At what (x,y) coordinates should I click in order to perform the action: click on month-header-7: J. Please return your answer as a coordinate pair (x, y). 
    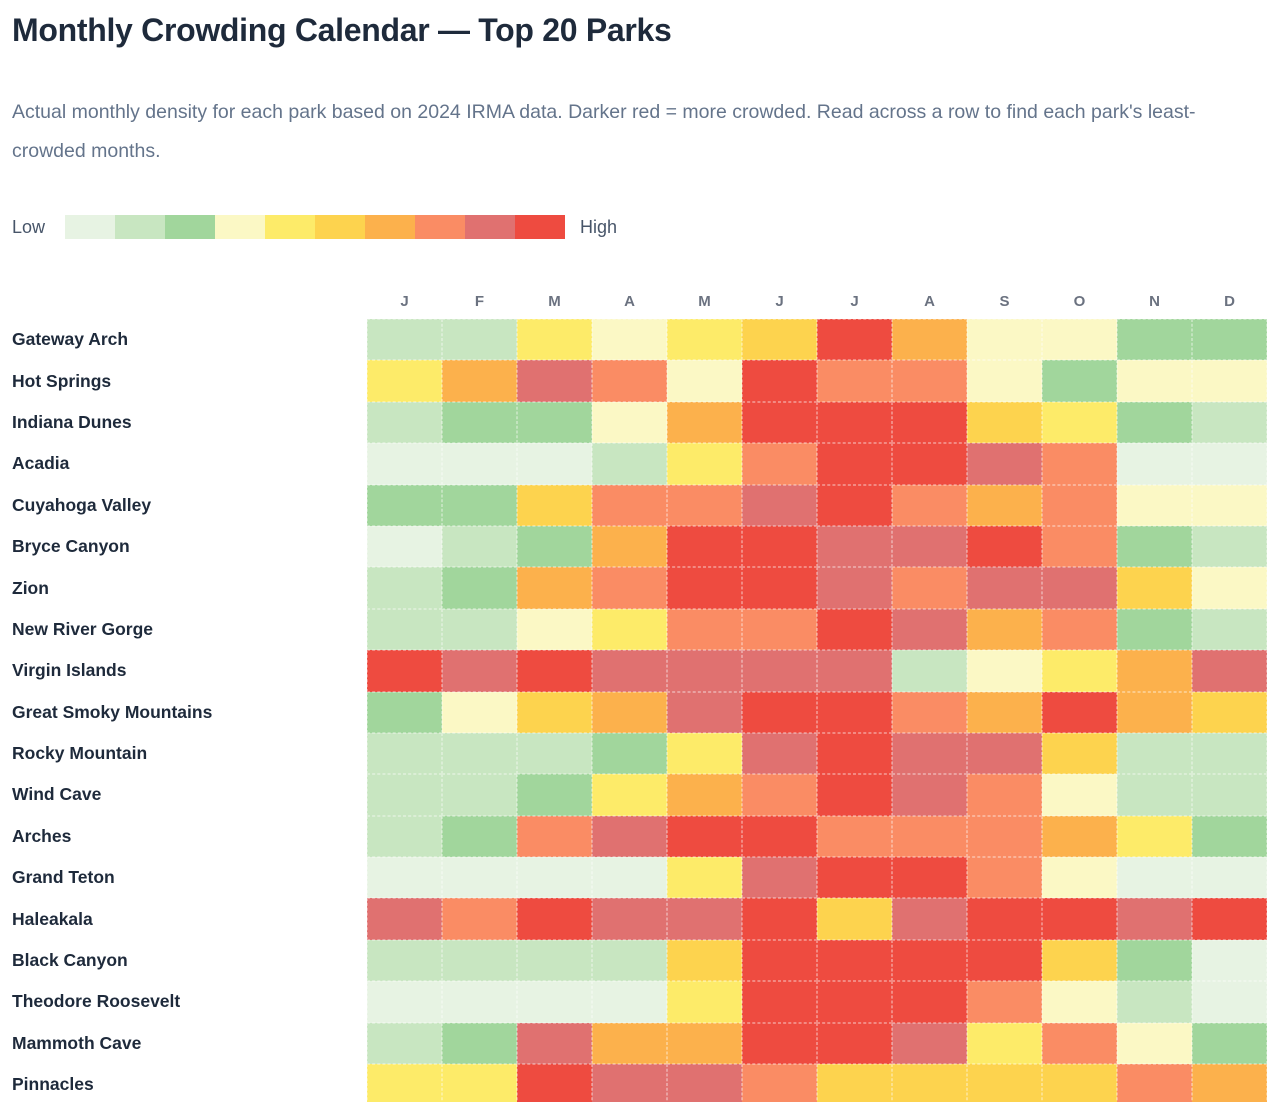
    Looking at the image, I should click on (854, 301).